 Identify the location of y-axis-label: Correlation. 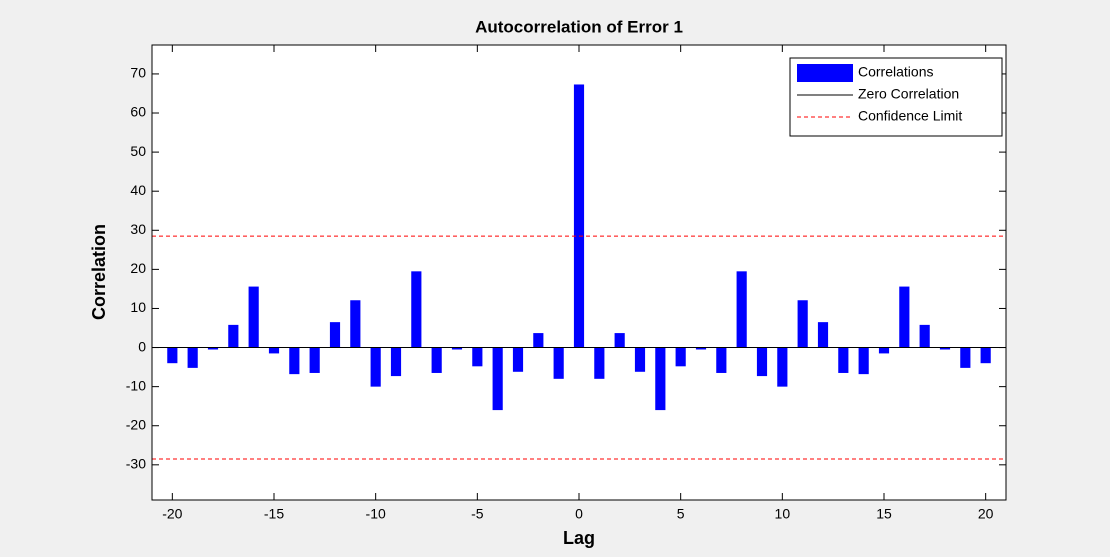
(99, 272).